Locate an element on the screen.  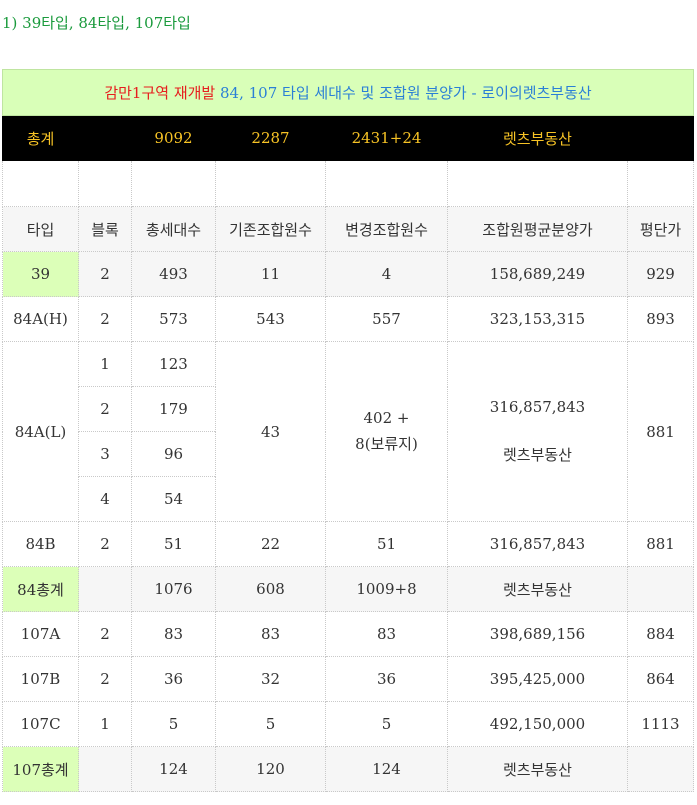
total-block-empty is located at coordinates (105, 138).